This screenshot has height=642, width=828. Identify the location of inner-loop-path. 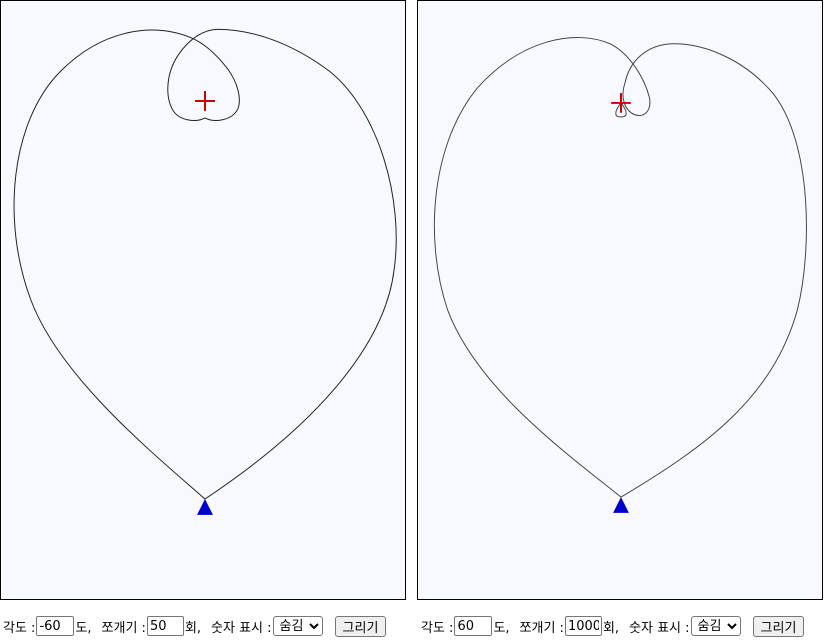
(621, 110).